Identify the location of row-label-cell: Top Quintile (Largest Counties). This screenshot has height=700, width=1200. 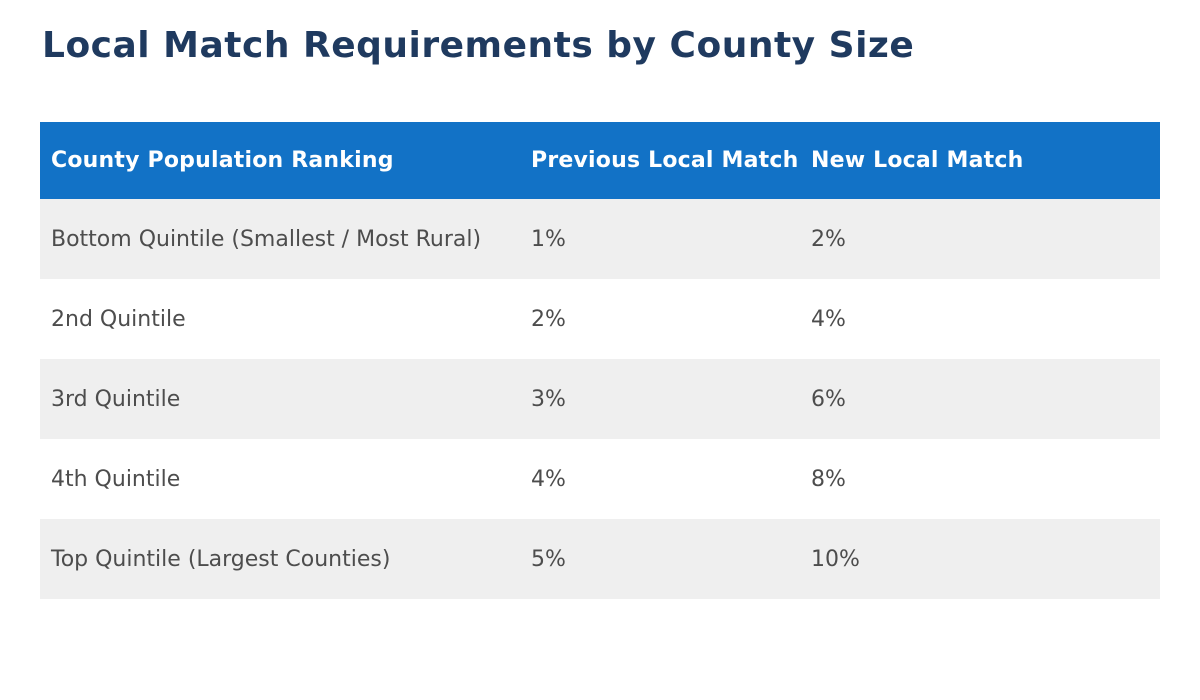
(221, 559).